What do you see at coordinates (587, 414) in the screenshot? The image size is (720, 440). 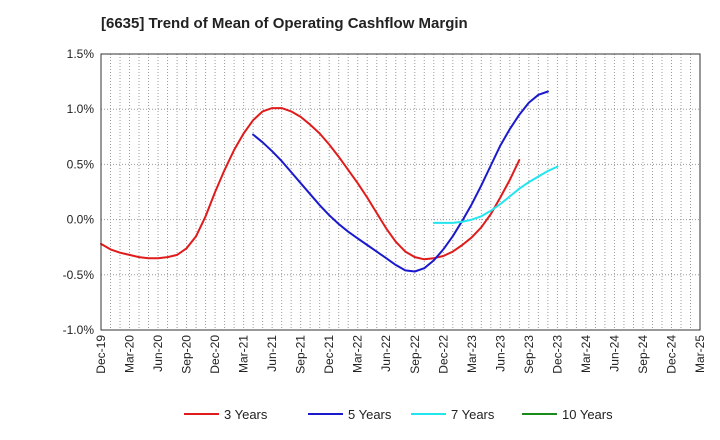 I see `legend-label: 10 Years` at bounding box center [587, 414].